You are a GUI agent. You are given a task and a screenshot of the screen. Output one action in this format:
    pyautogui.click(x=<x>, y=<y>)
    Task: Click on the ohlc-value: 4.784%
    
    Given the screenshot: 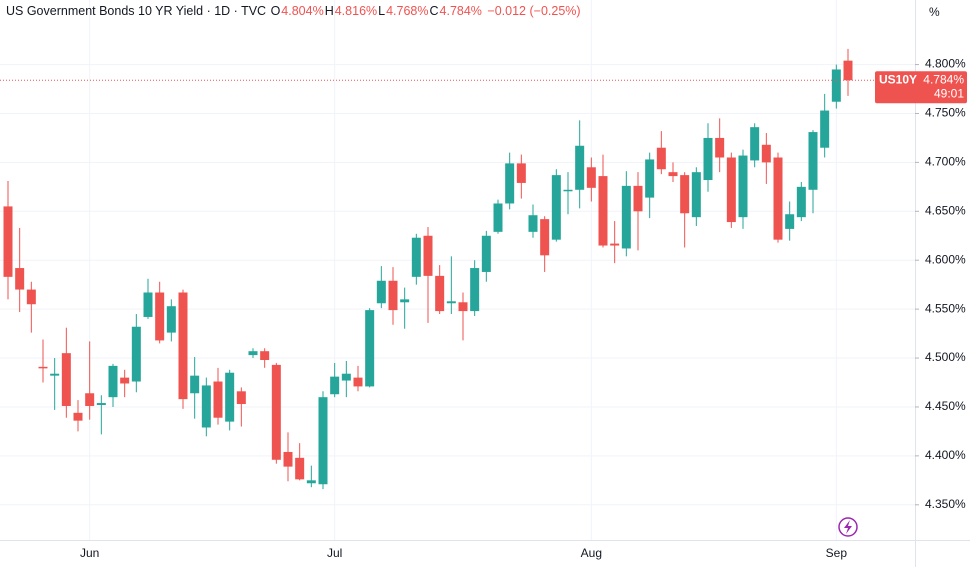 What is the action you would take?
    pyautogui.click(x=460, y=11)
    